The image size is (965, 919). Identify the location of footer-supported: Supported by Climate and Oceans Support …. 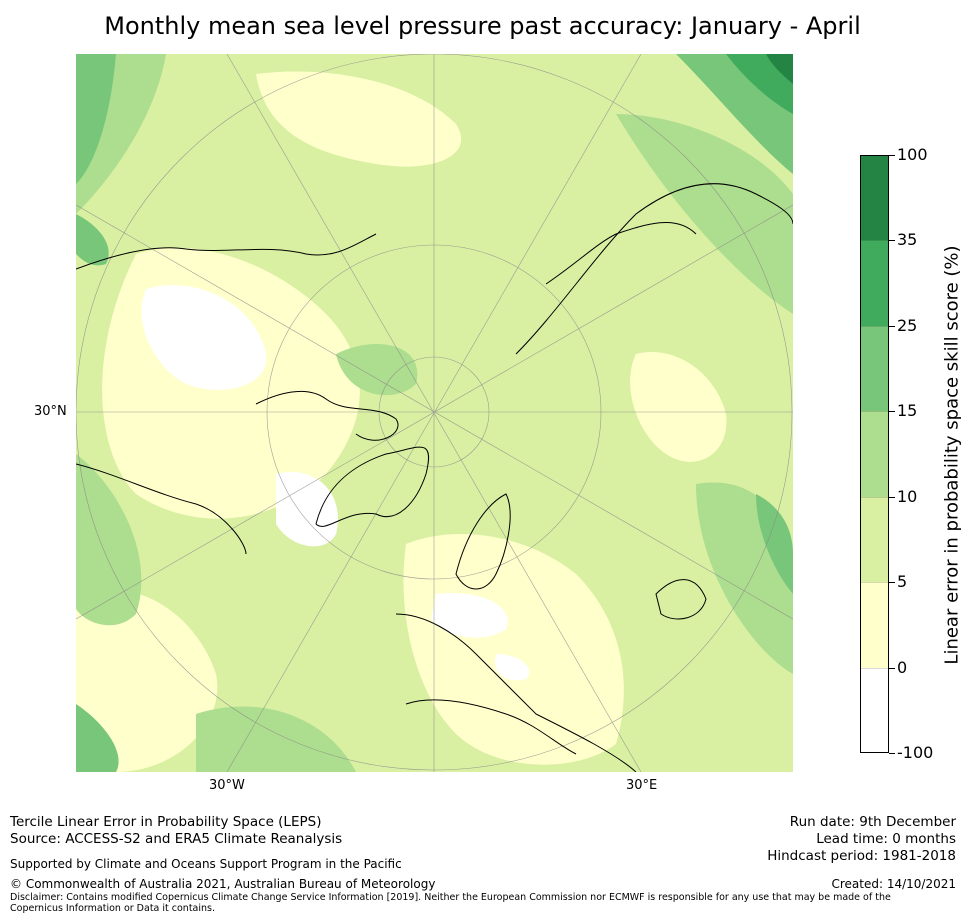
(206, 864).